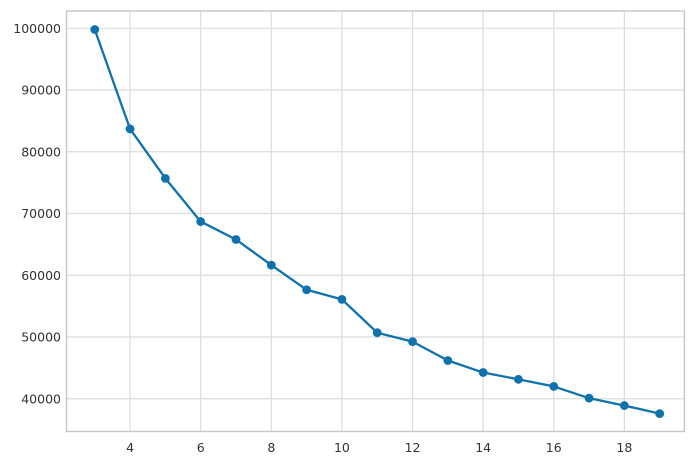 This screenshot has width=696, height=467. I want to click on x-tick-label: 18, so click(624, 447).